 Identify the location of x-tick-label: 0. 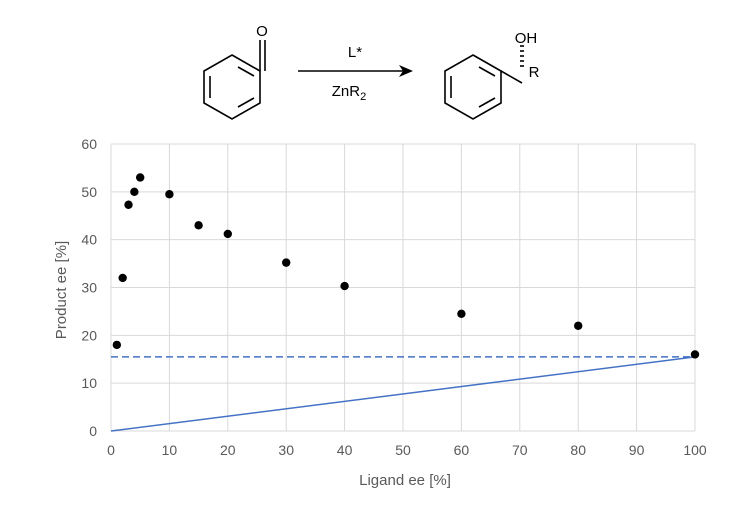
(111, 450).